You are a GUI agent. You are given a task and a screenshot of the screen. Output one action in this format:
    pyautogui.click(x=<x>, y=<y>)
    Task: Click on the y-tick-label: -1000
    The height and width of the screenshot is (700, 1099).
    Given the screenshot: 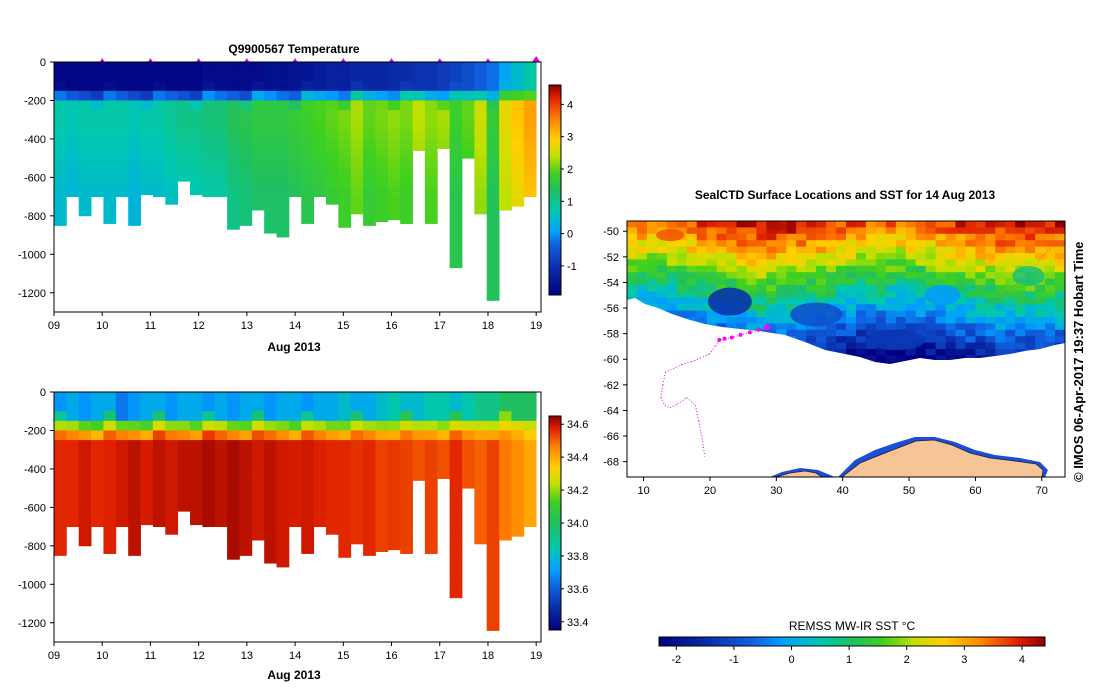 What is the action you would take?
    pyautogui.click(x=32, y=585)
    